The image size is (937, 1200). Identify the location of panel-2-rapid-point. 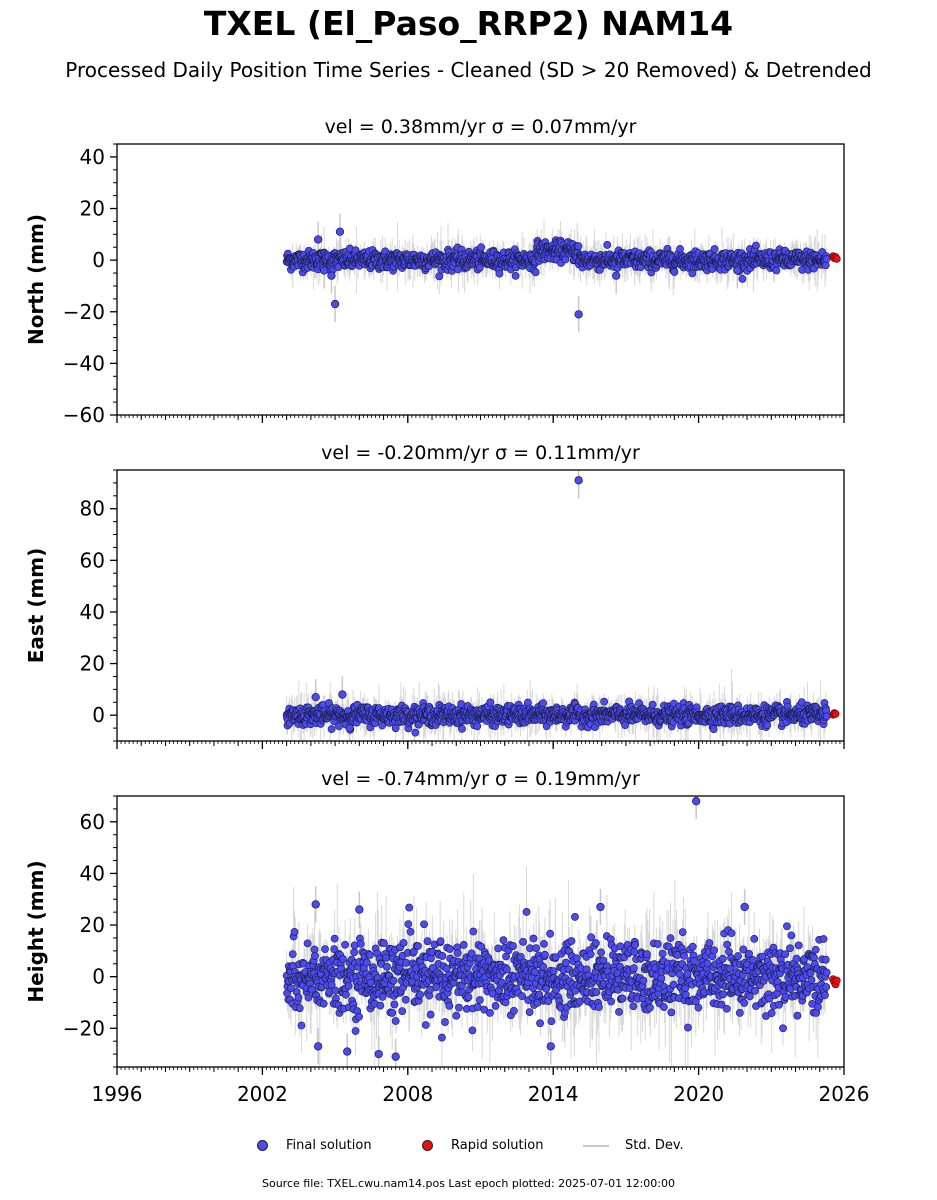
(835, 714).